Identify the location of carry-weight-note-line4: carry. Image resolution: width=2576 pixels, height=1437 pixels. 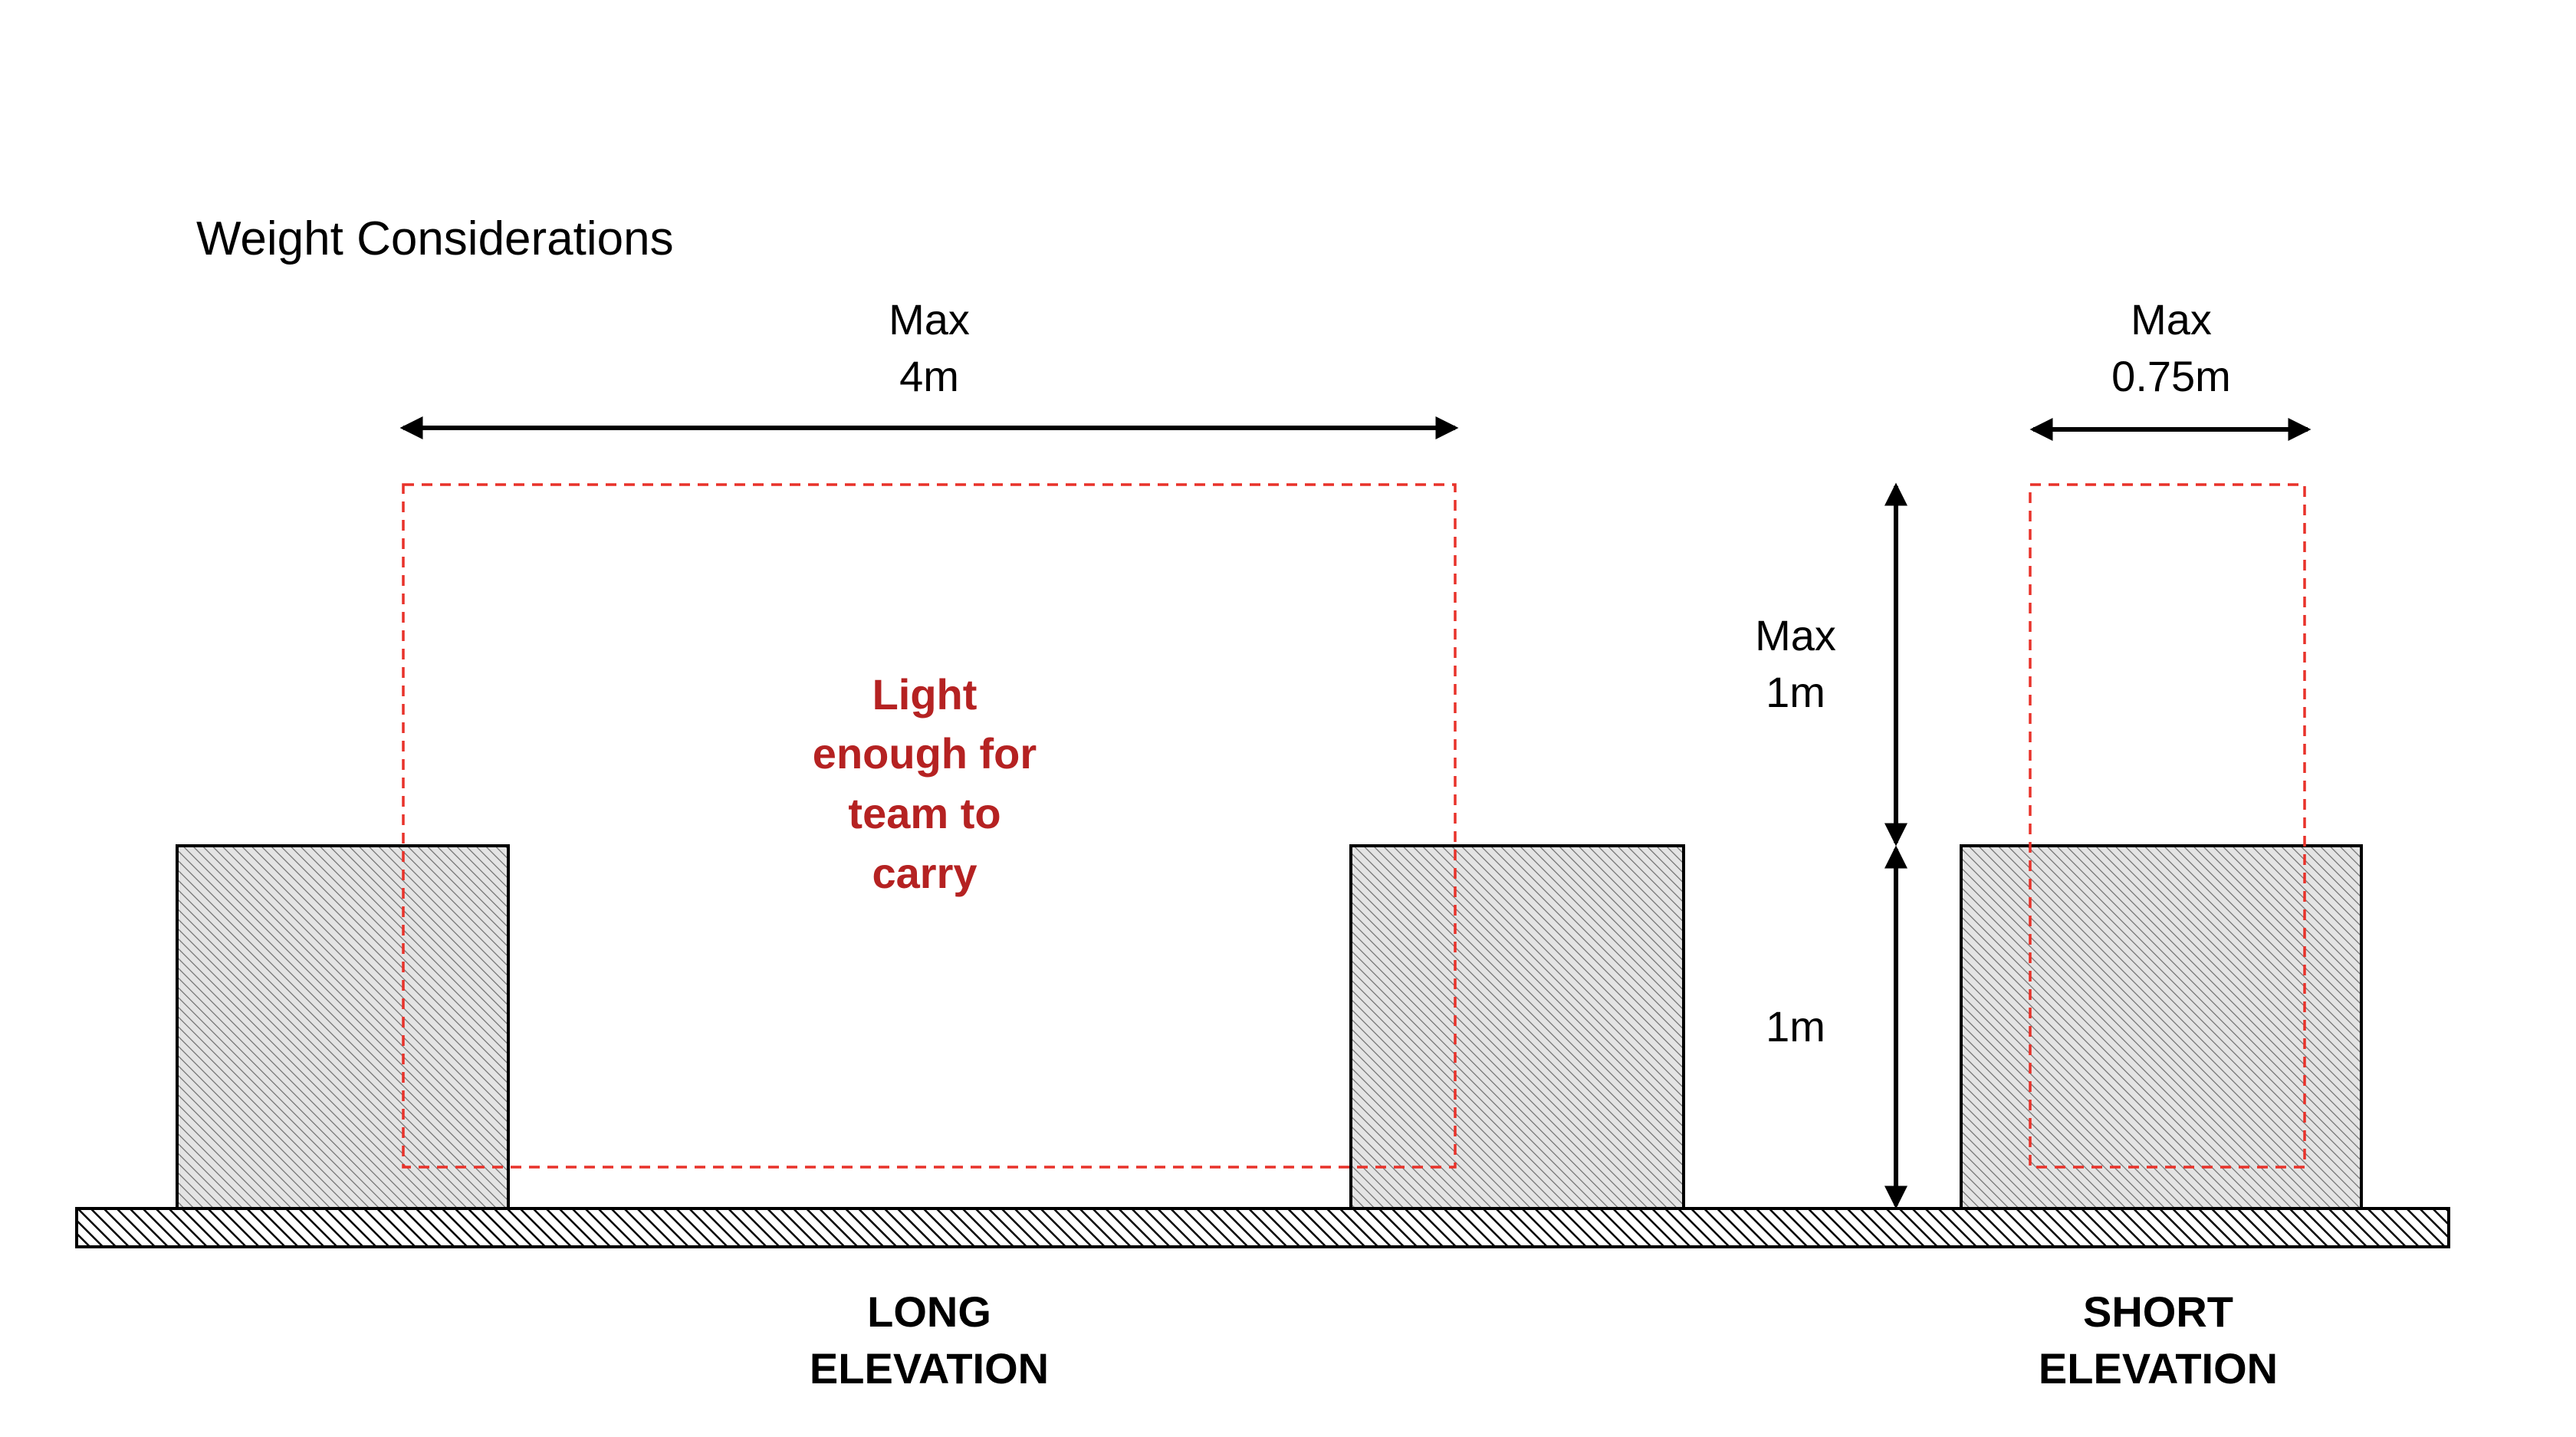
(924, 873).